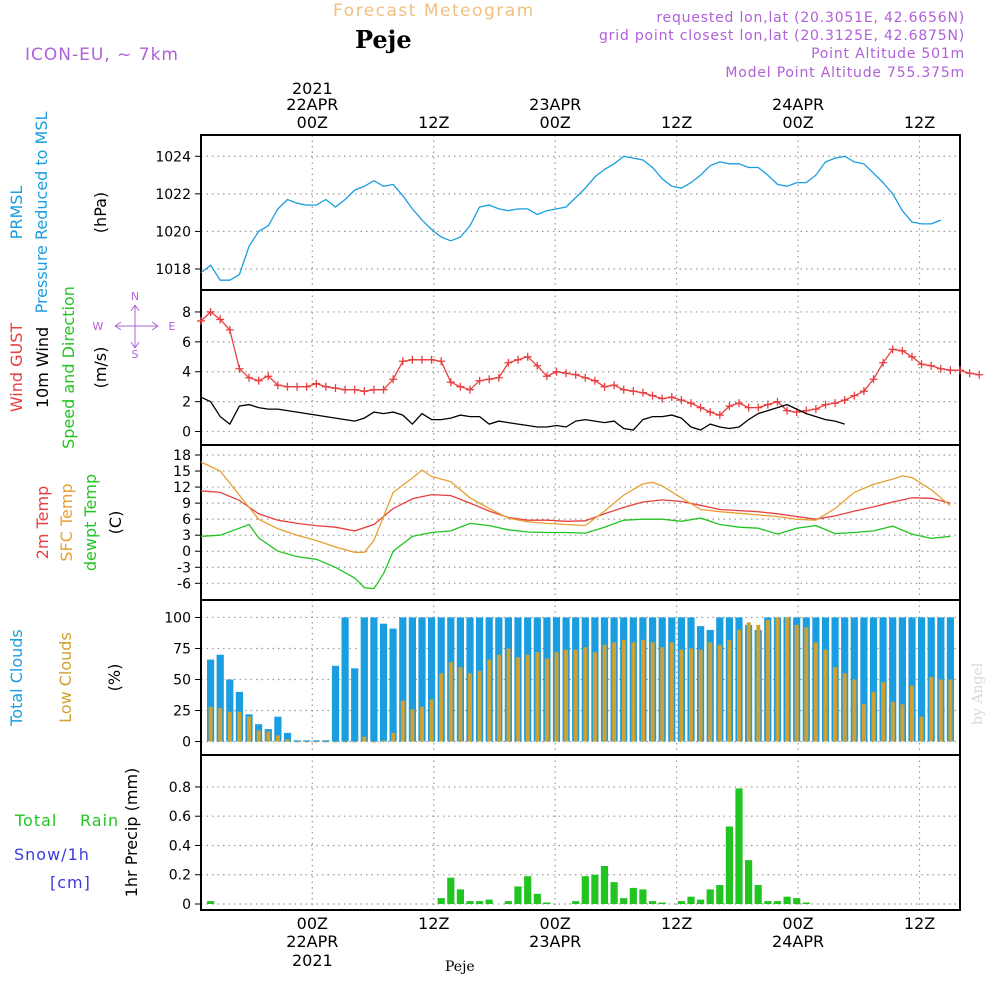 The height and width of the screenshot is (1000, 1000). I want to click on sfc-temp-line, so click(575, 507).